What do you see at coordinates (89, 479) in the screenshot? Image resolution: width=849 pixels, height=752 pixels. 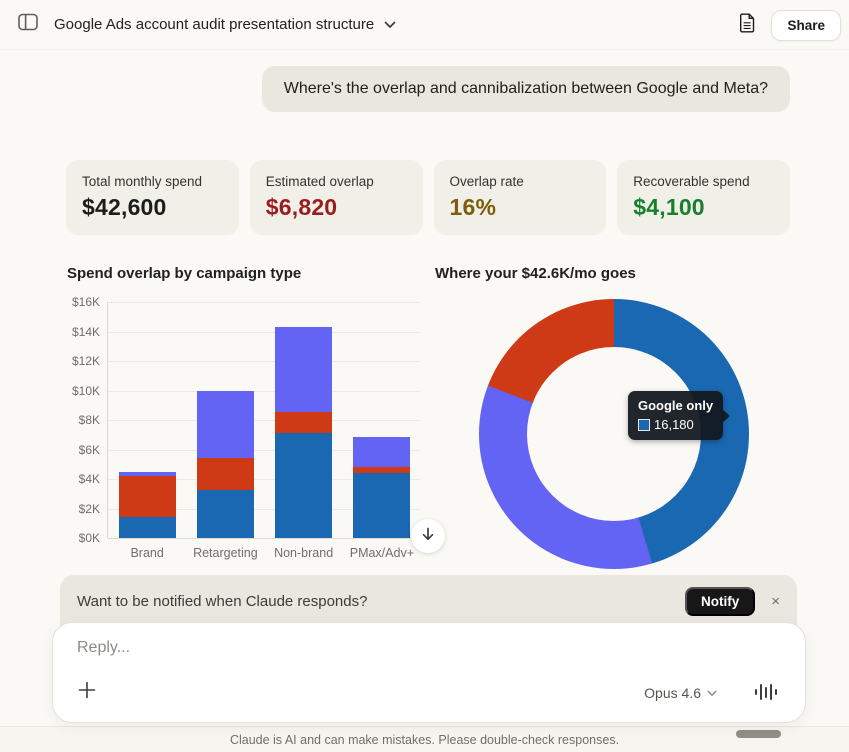 I see `y-axis-tick-label: $4K` at bounding box center [89, 479].